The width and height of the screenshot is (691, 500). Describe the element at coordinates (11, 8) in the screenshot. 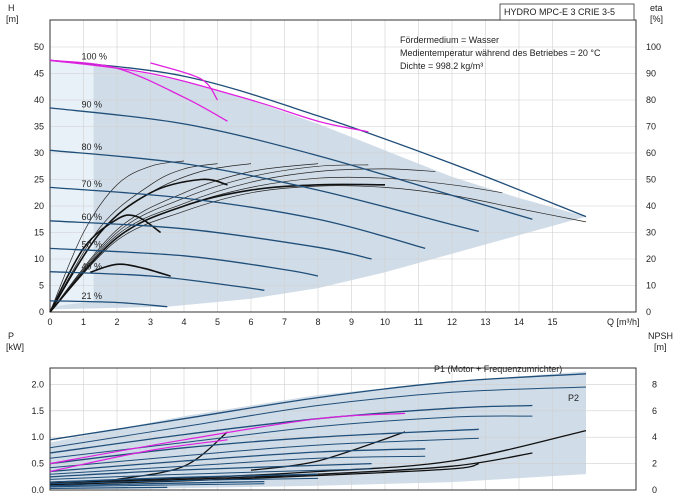

I see `y-axis-label: H` at that location.